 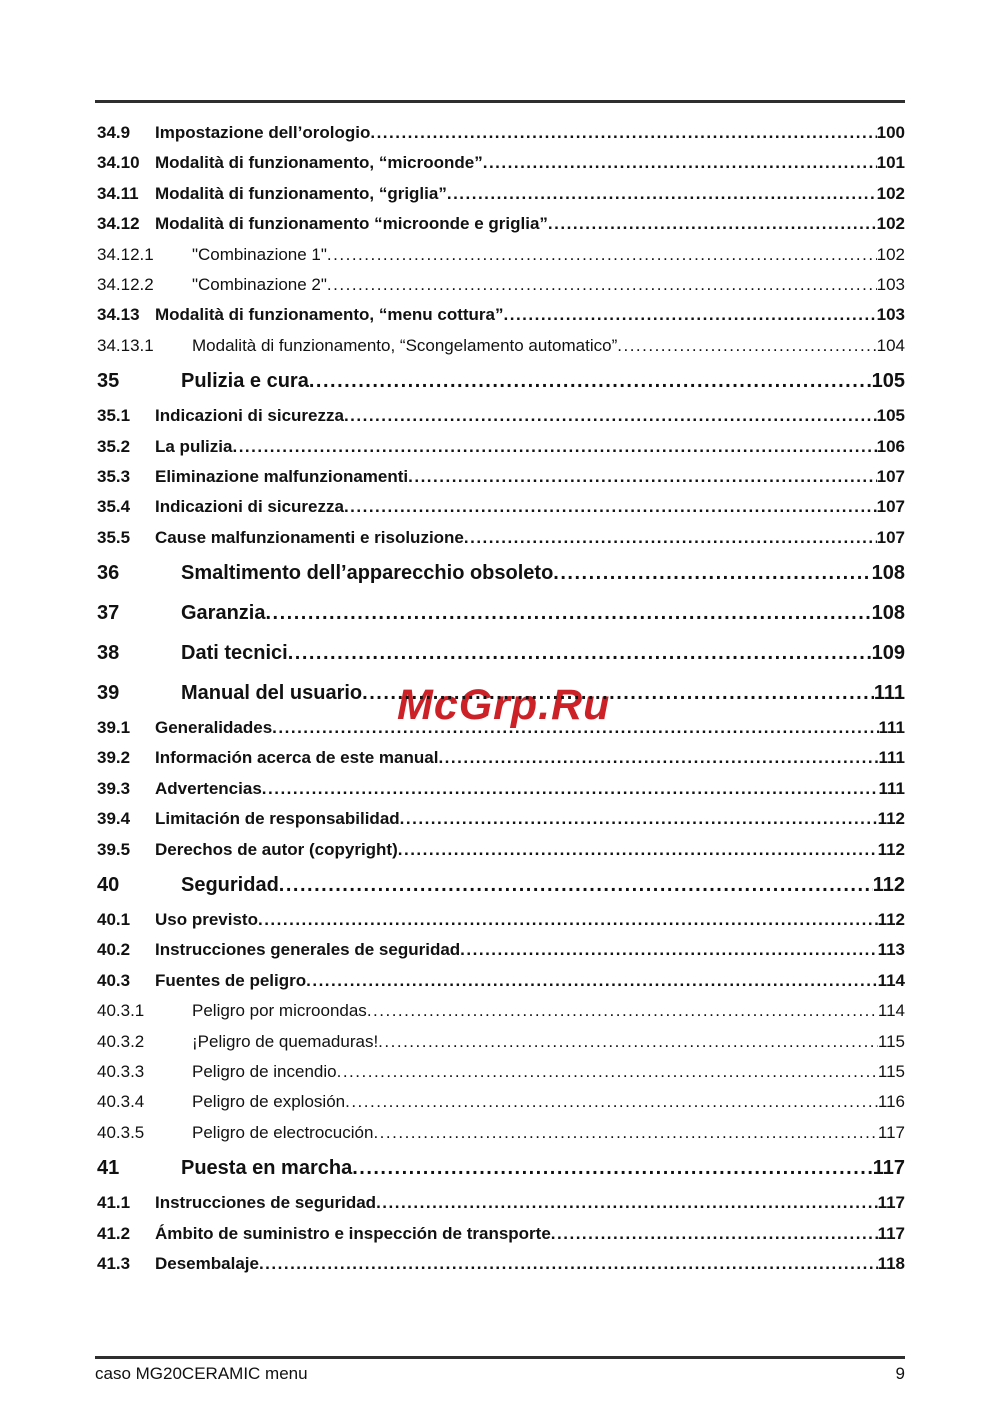 I want to click on toc-entry: 40.1 Uso previsto 112, so click(x=501, y=920).